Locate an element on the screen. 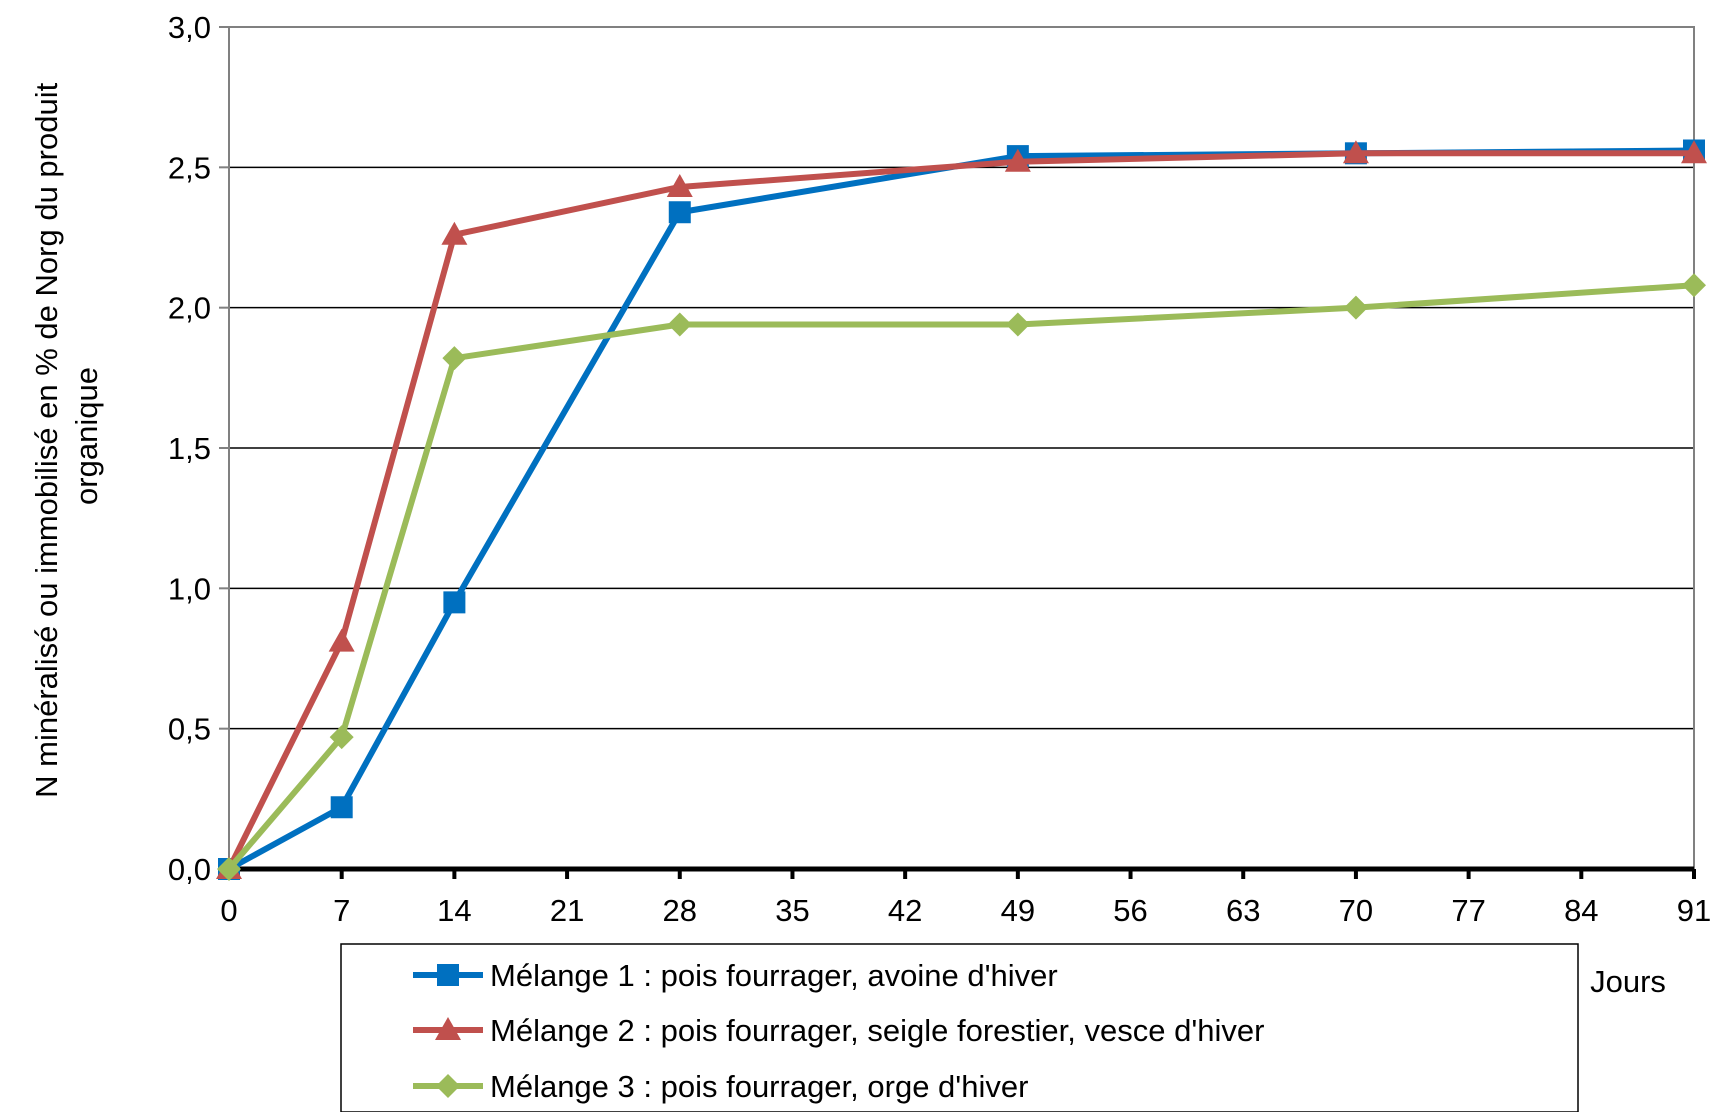 The height and width of the screenshot is (1117, 1716). x-tick-label: 49 is located at coordinates (1018, 910).